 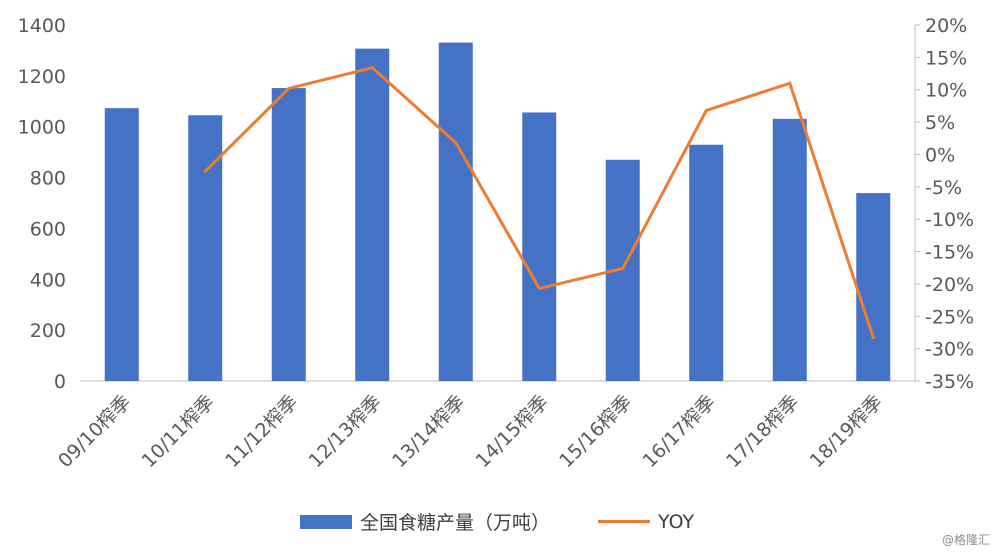 What do you see at coordinates (345, 431) in the screenshot?
I see `x-tick-label: 12/13榨季` at bounding box center [345, 431].